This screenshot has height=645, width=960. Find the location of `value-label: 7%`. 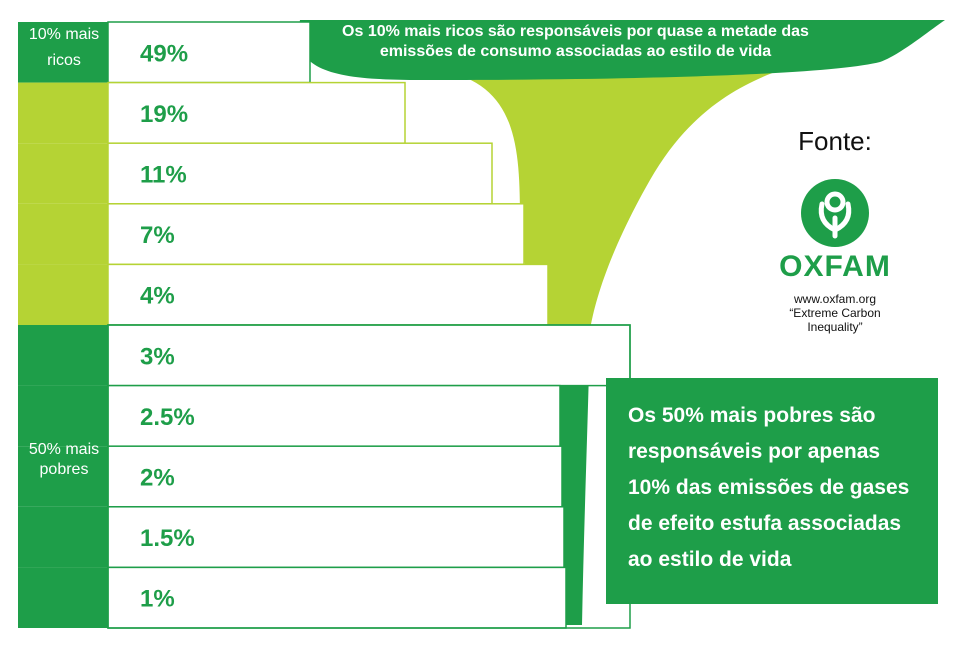

value-label: 7% is located at coordinates (157, 235).